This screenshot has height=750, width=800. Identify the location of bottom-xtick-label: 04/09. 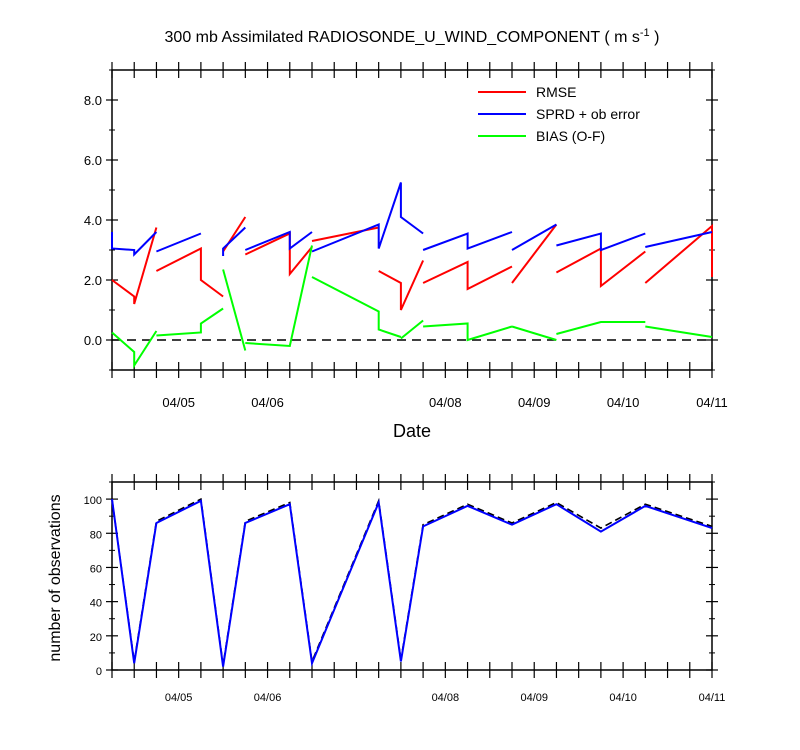
(534, 698).